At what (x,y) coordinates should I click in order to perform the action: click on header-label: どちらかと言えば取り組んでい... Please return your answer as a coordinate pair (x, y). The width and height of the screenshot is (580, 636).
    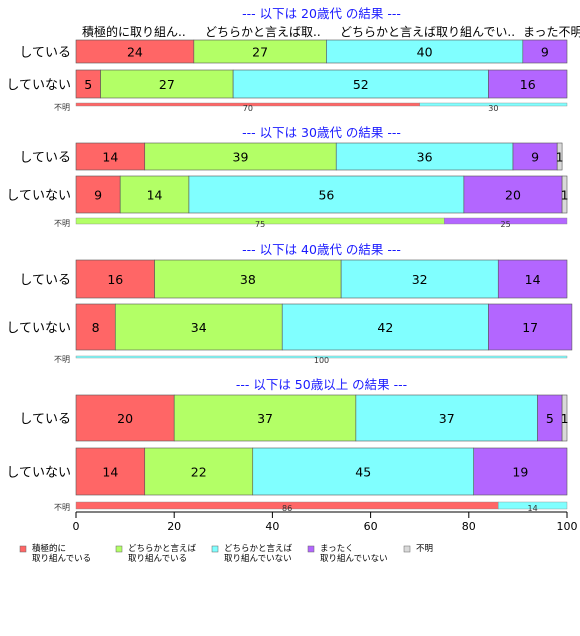
    Looking at the image, I should click on (427, 32).